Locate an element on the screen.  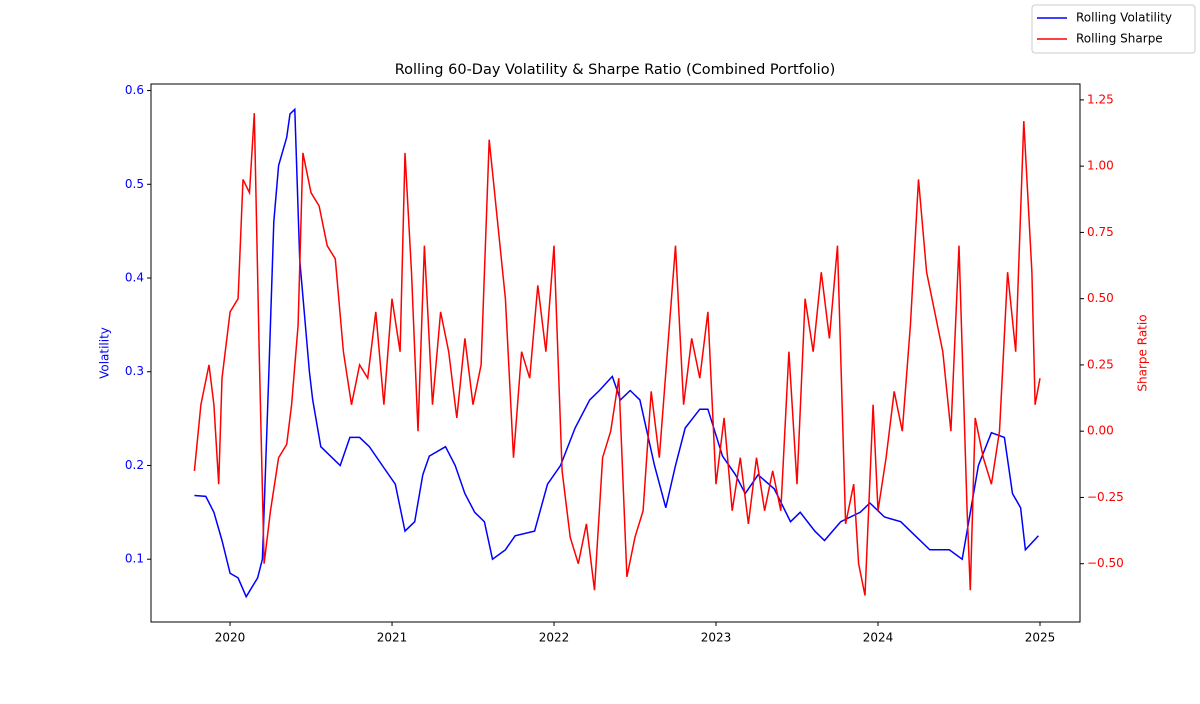
y2-tick-label: −0.25 is located at coordinates (1105, 497).